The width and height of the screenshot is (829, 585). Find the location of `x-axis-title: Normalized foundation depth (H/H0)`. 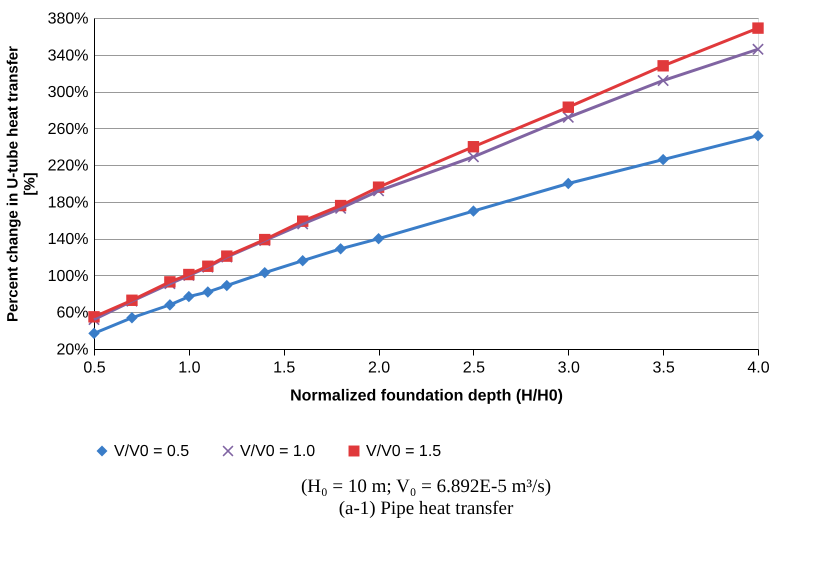

x-axis-title: Normalized foundation depth (H/H0) is located at coordinates (426, 396).